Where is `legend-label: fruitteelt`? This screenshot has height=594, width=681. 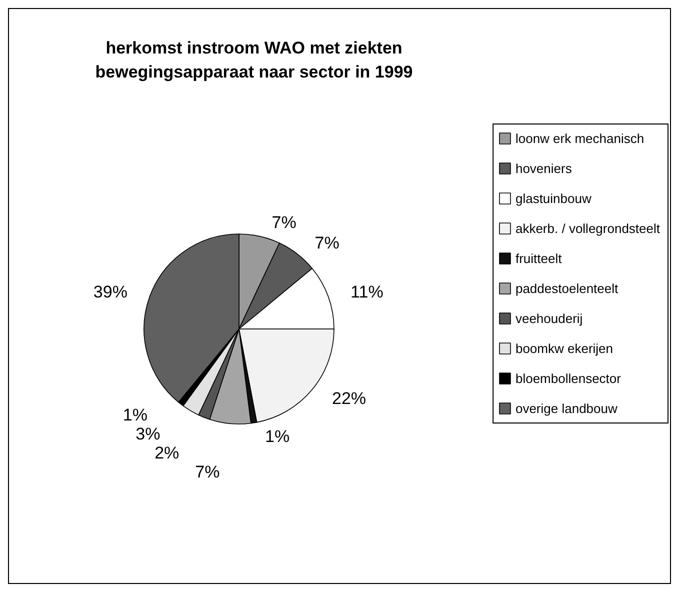
legend-label: fruitteelt is located at coordinates (538, 258).